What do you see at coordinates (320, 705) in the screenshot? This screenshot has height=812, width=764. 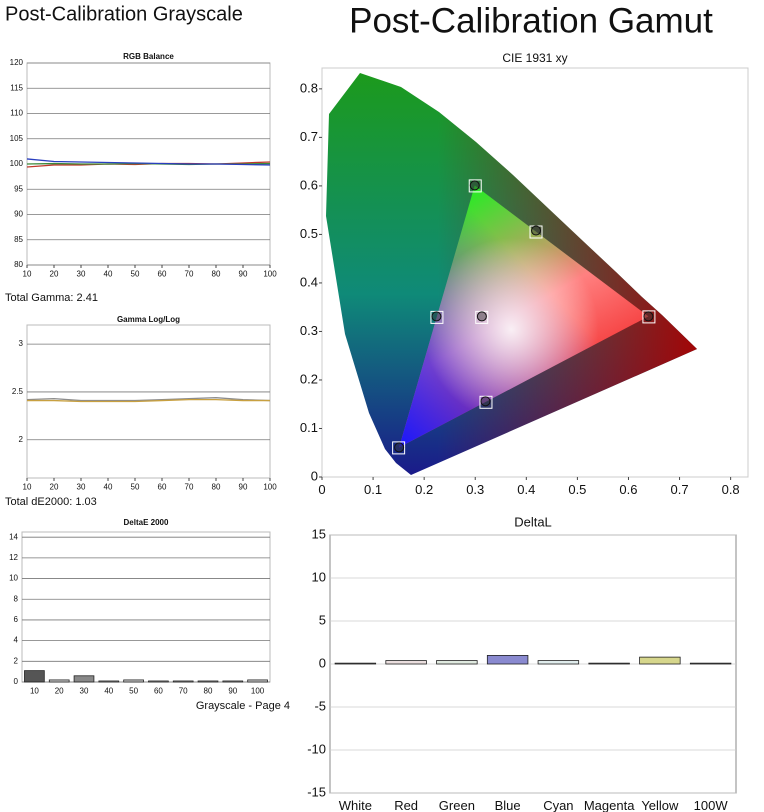 I see `y-tick-label: -5` at bounding box center [320, 705].